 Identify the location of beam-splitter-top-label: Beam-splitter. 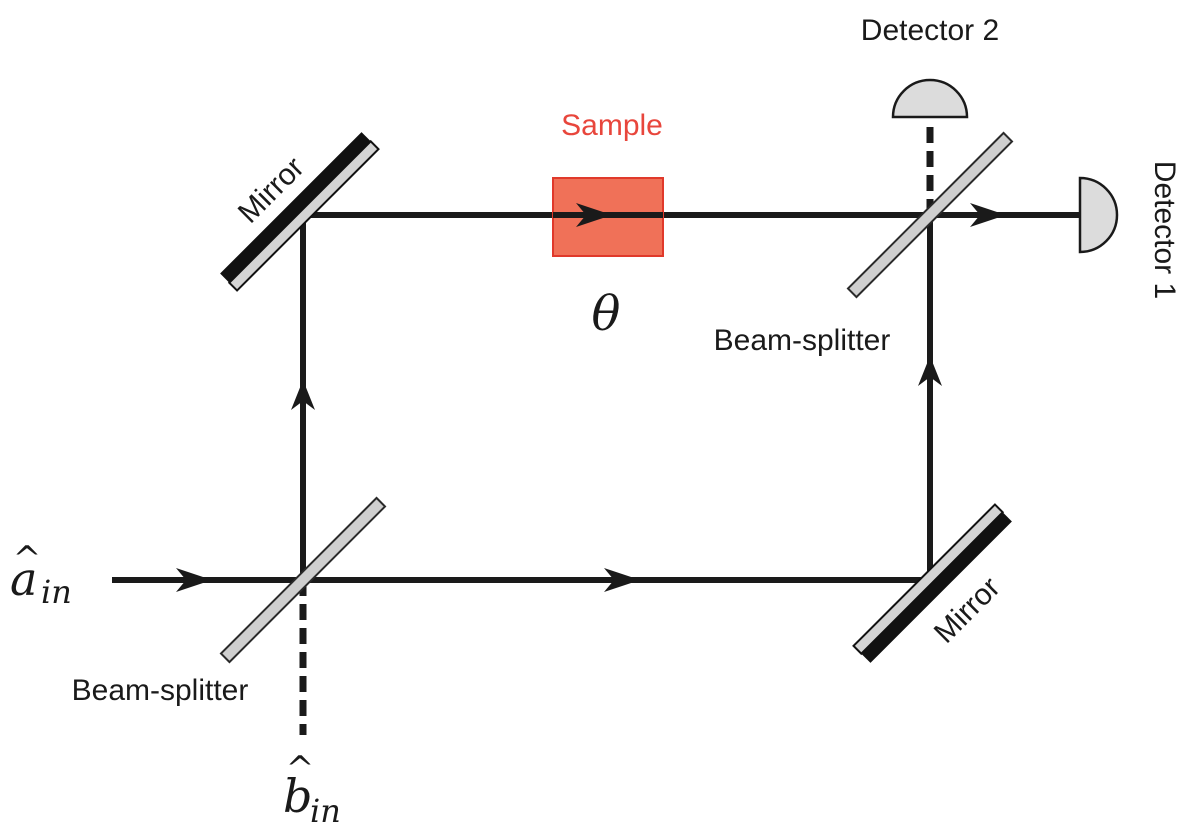
(802, 340).